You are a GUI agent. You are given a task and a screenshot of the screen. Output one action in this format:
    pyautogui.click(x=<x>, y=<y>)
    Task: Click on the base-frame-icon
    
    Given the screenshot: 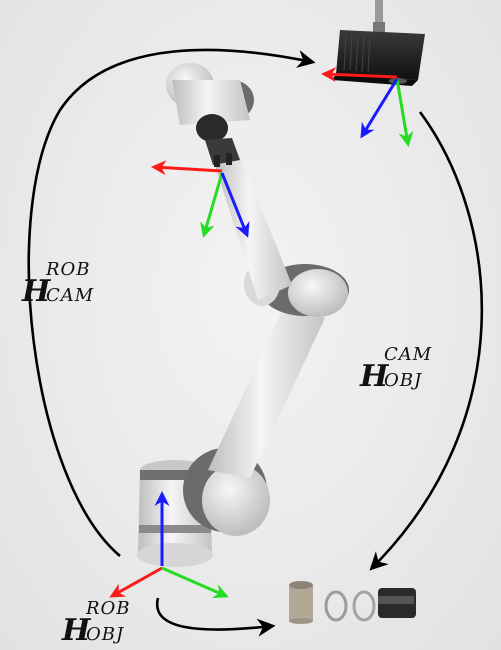 What is the action you would take?
    pyautogui.click(x=169, y=545)
    